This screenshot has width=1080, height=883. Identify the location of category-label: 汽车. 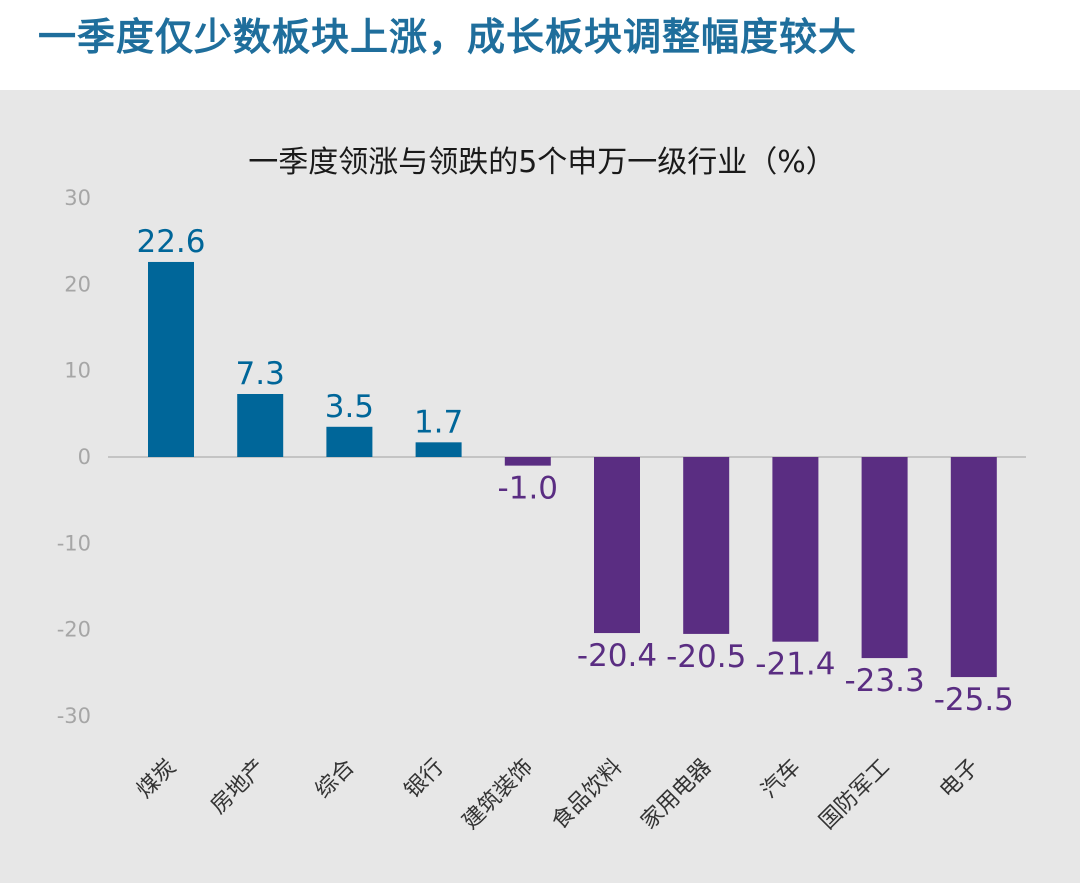
(781, 779).